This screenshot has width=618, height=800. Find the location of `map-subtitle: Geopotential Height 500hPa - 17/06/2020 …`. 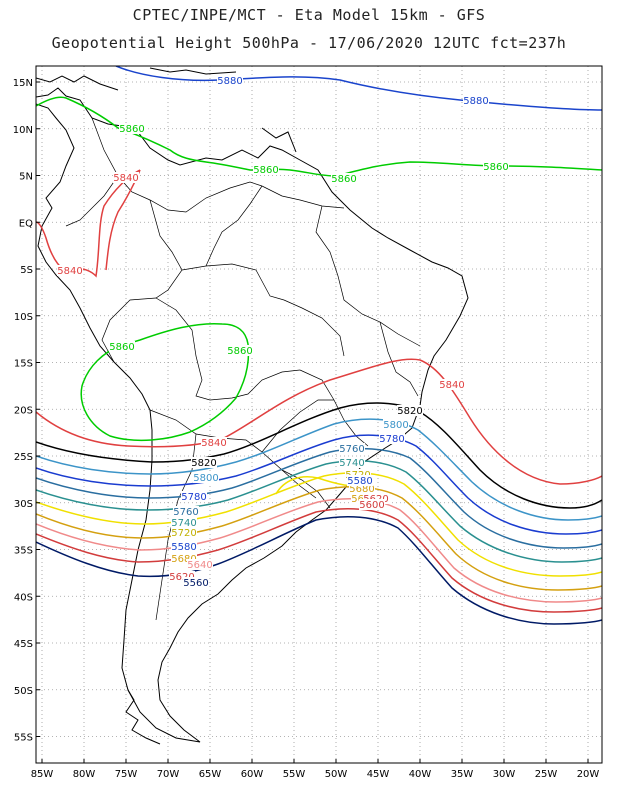

map-subtitle: Geopotential Height 500hPa - 17/06/2020 … is located at coordinates (309, 43).